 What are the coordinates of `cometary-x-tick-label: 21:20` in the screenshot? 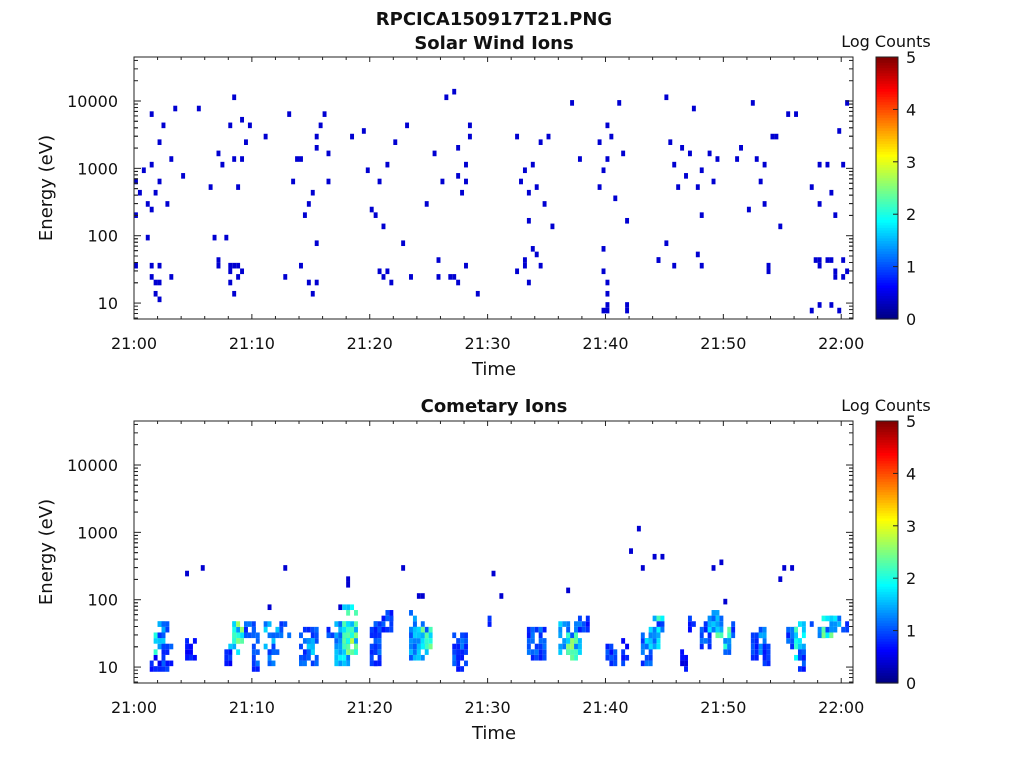 It's located at (370, 707).